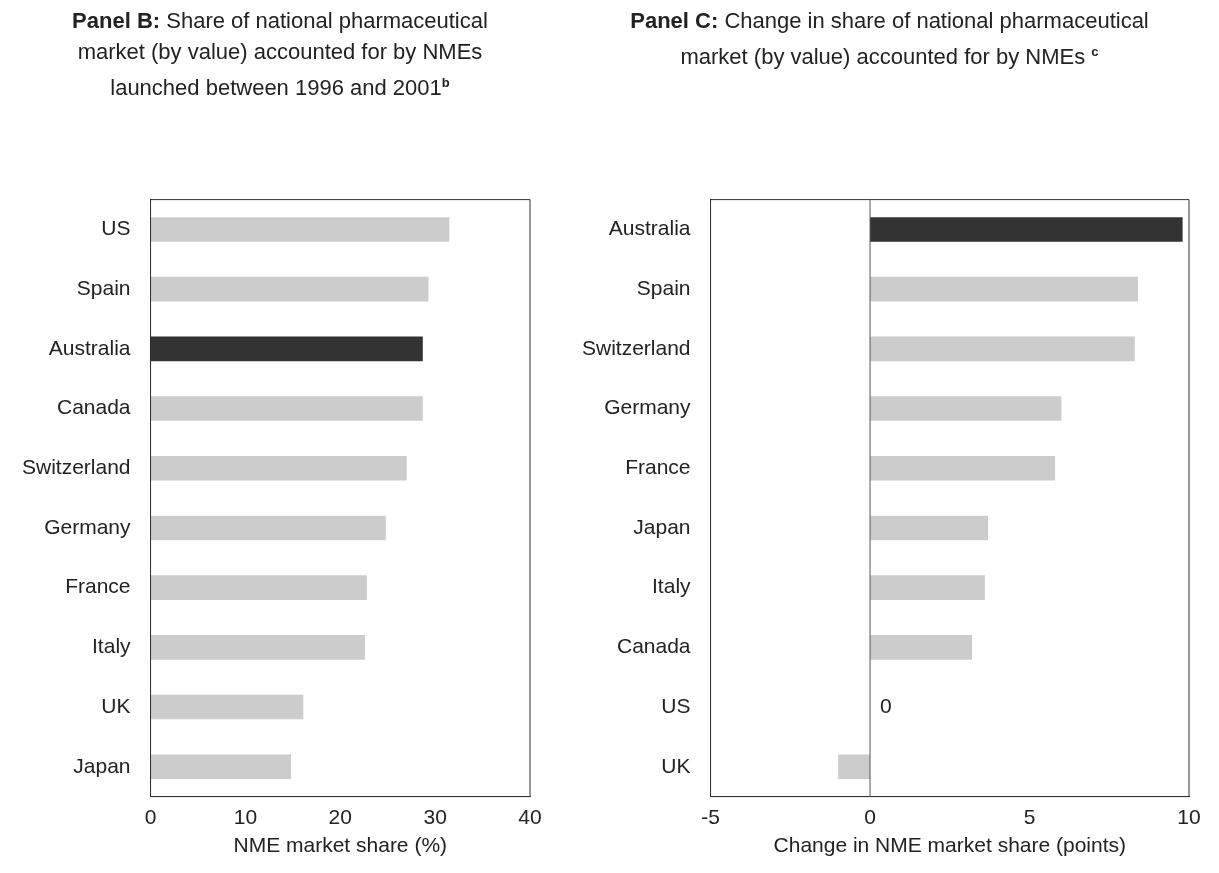 This screenshot has width=1219, height=873. Describe the element at coordinates (530, 816) in the screenshot. I see `x-tick-label: 40` at that location.